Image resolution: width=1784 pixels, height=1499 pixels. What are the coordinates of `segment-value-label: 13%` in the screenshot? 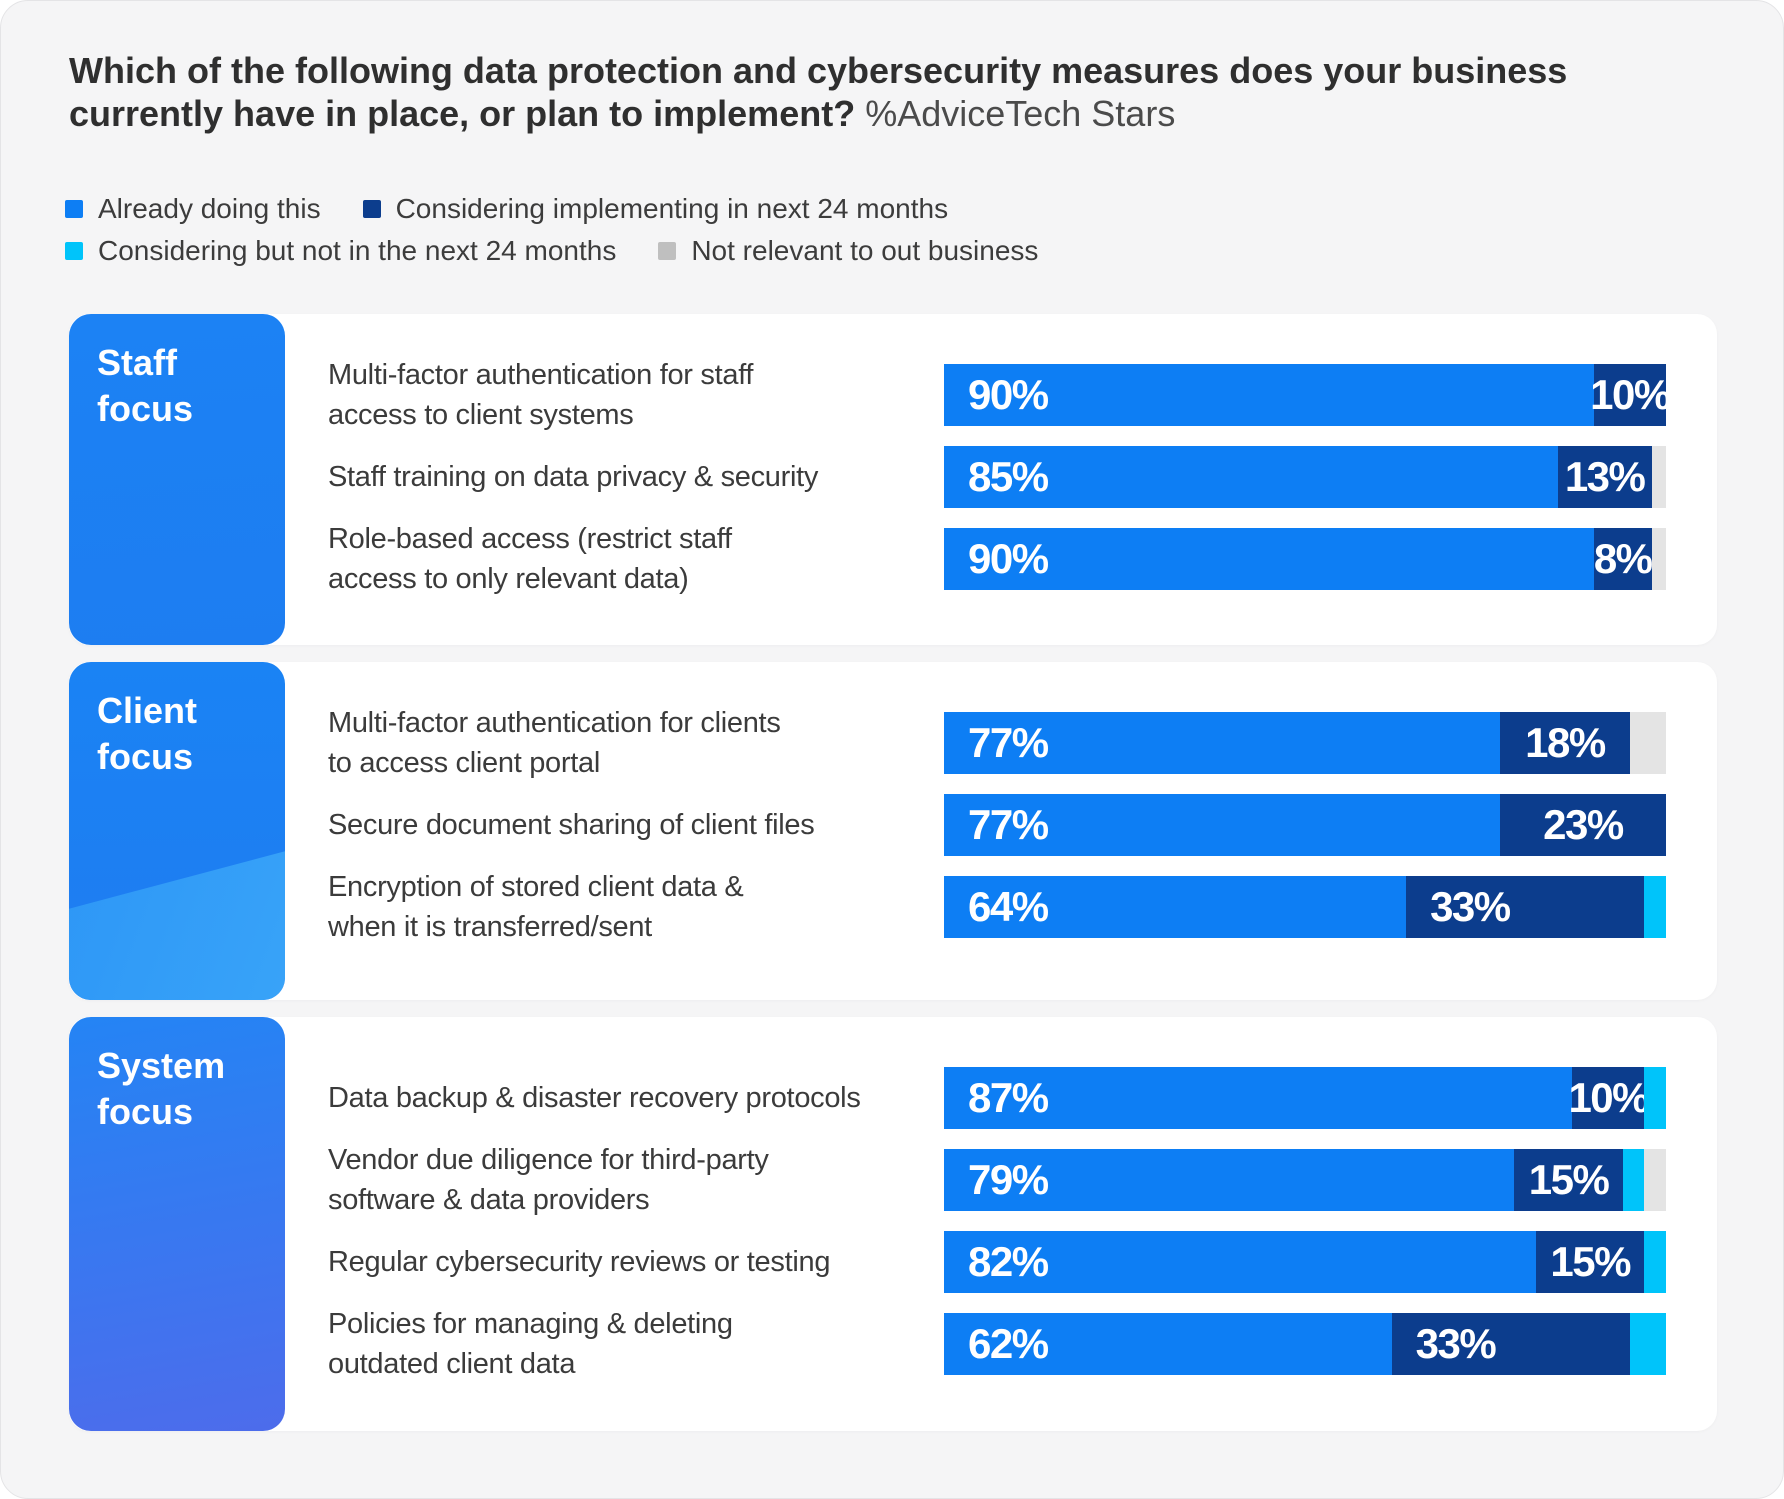 It's located at (1605, 476).